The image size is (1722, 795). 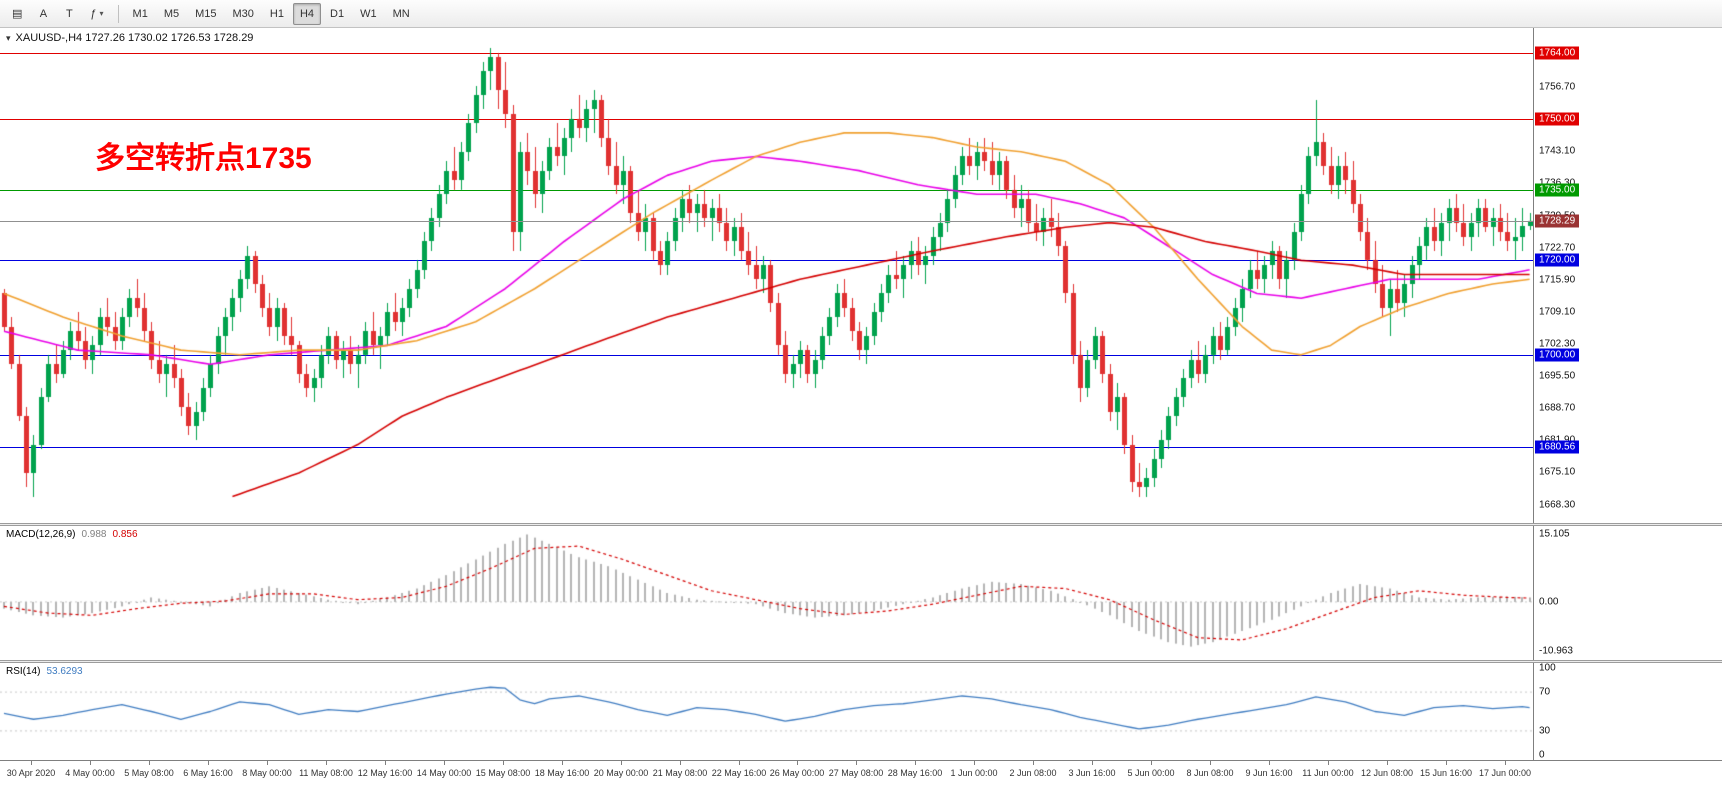 I want to click on macd-axis-tick: 0.00, so click(x=1549, y=602).